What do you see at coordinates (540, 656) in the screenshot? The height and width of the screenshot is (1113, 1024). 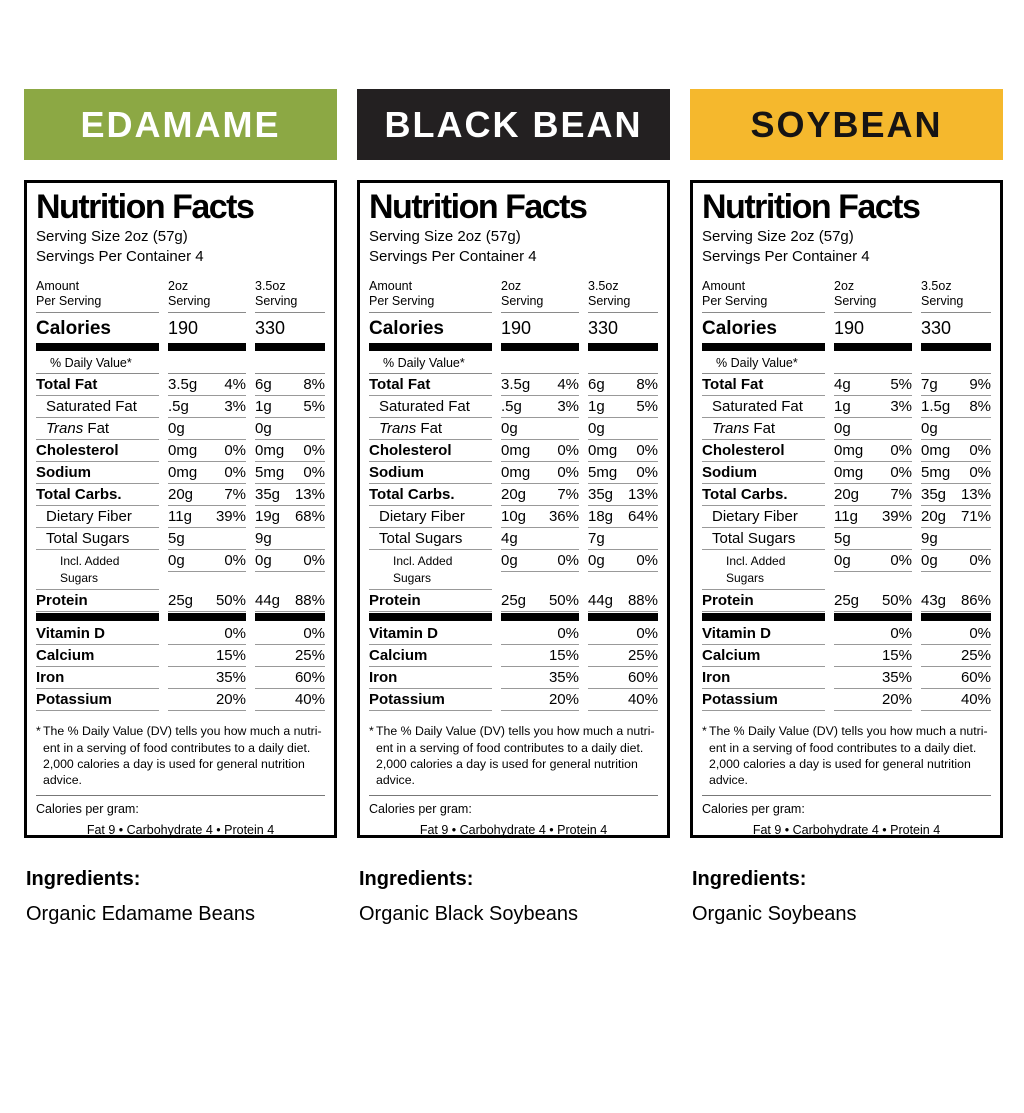 I see `percent-2oz: 15%` at bounding box center [540, 656].